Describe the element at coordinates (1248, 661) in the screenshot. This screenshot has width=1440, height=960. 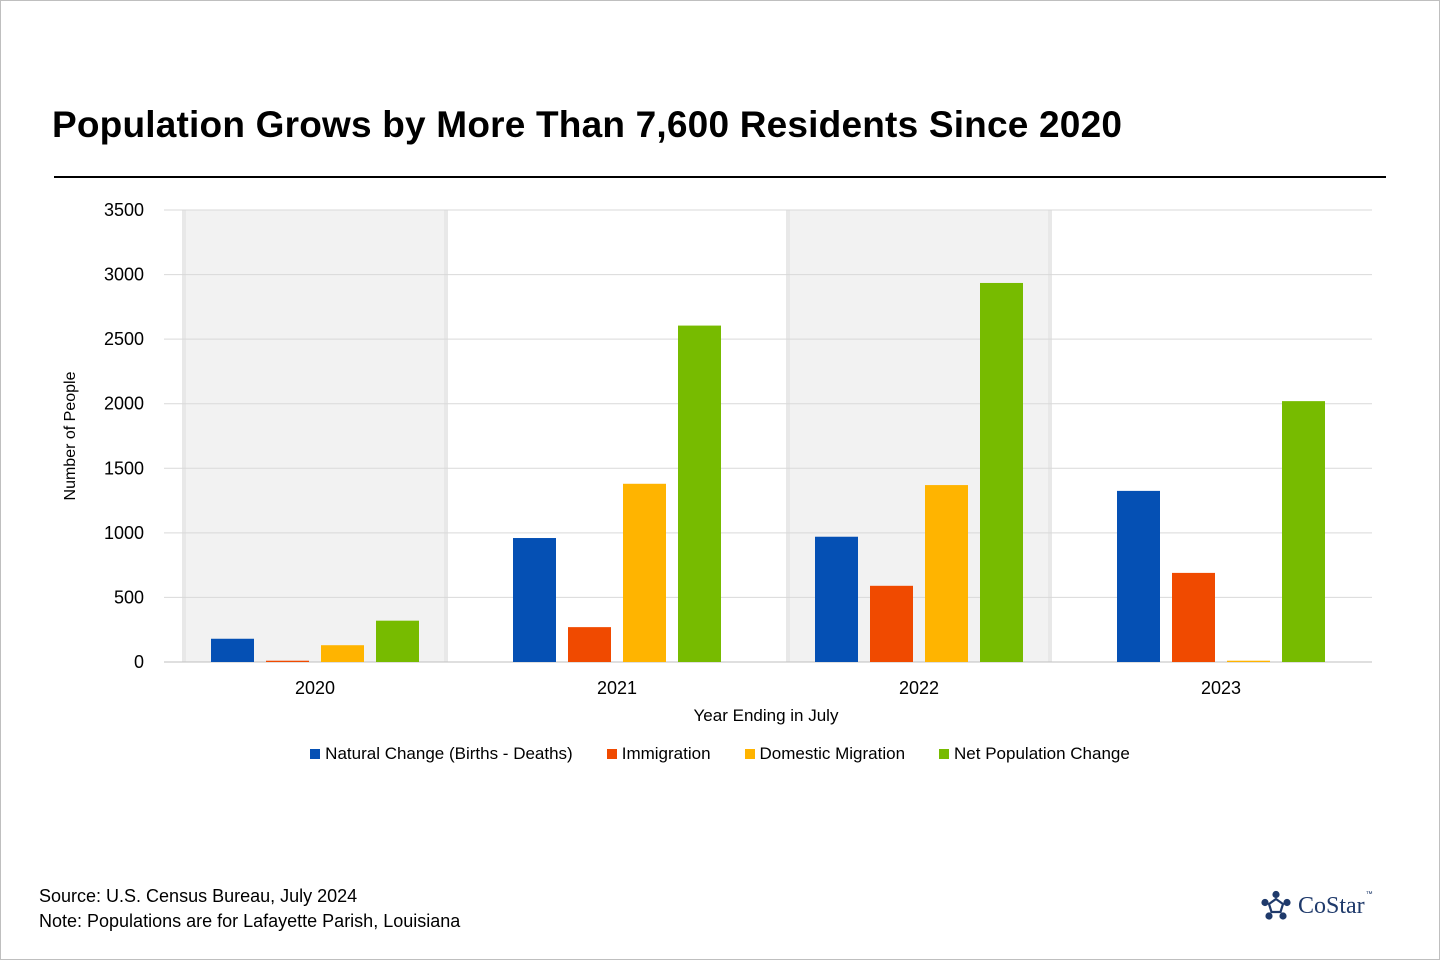
I see `bar-domestic-migration-2023` at that location.